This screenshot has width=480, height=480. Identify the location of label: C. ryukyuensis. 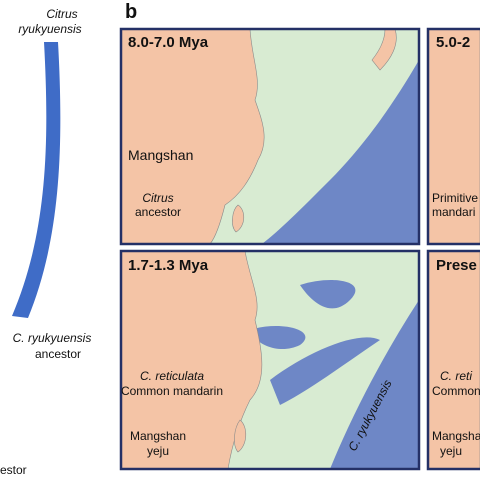
(52, 338).